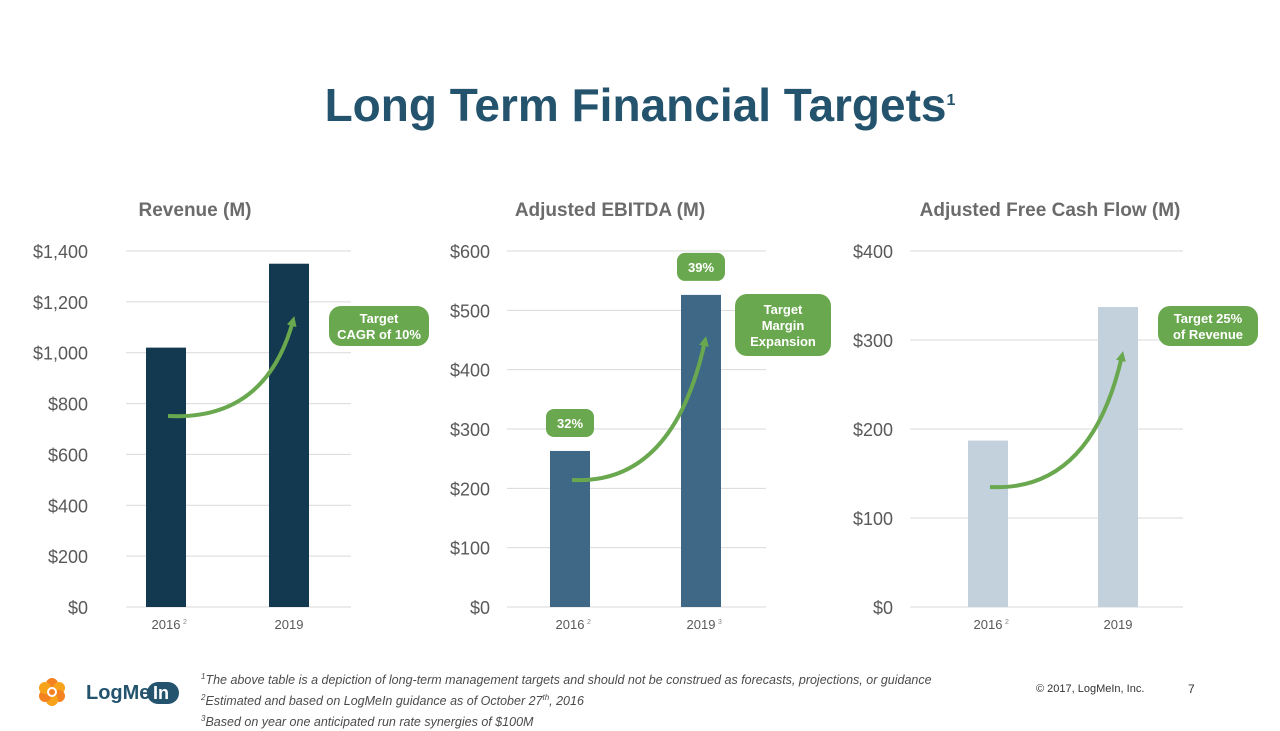 This screenshot has width=1280, height=731. Describe the element at coordinates (470, 311) in the screenshot. I see `y-tick-label: $500` at that location.